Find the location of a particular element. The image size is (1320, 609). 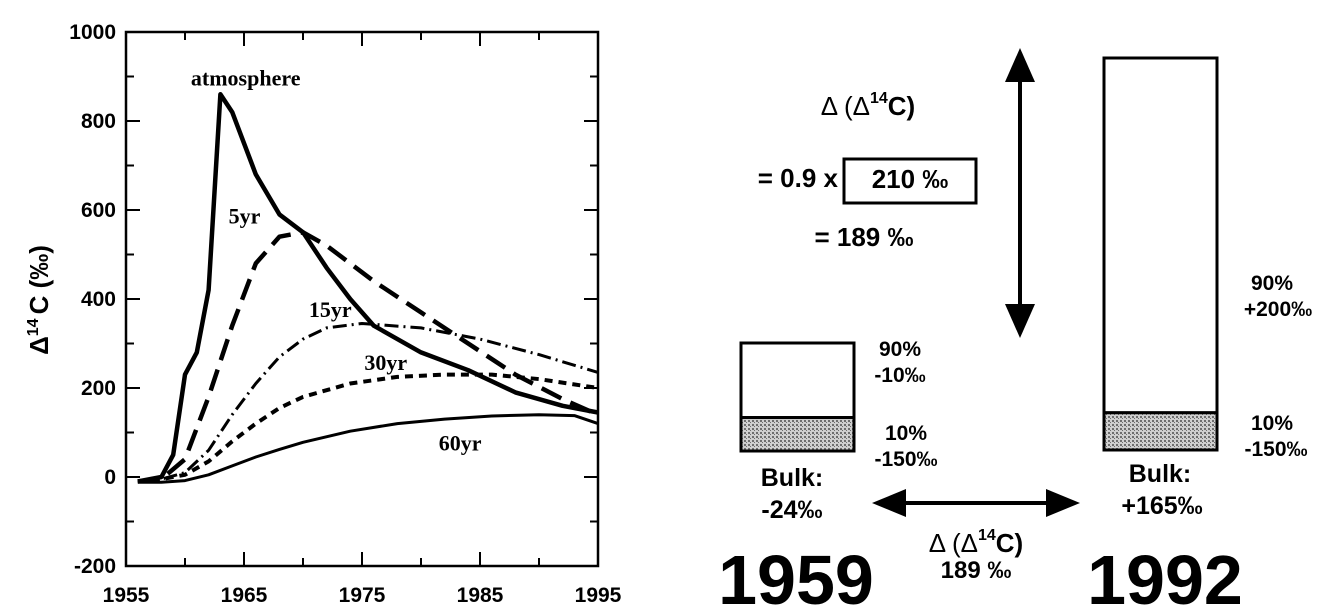

y-tick-label: 400 is located at coordinates (98, 299).